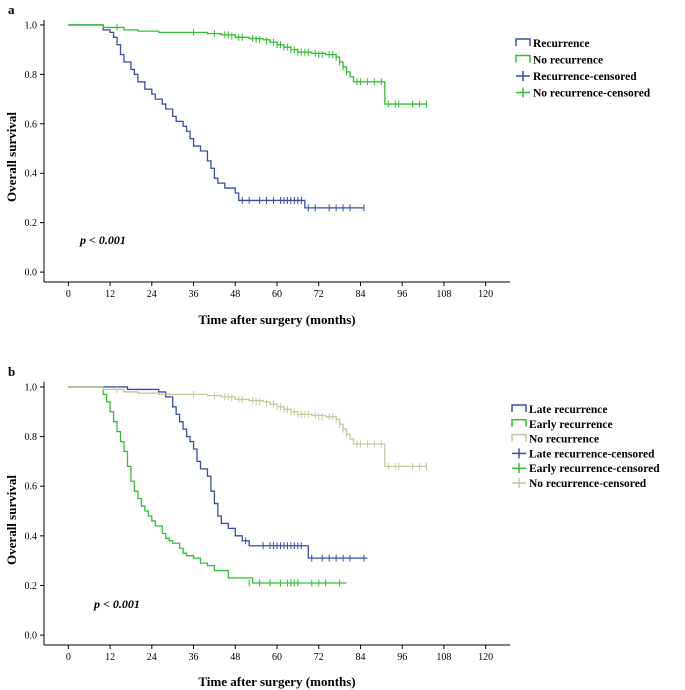 The height and width of the screenshot is (690, 685). Describe the element at coordinates (31, 487) in the screenshot. I see `panel-b-y-tick-label: 0.6` at that location.